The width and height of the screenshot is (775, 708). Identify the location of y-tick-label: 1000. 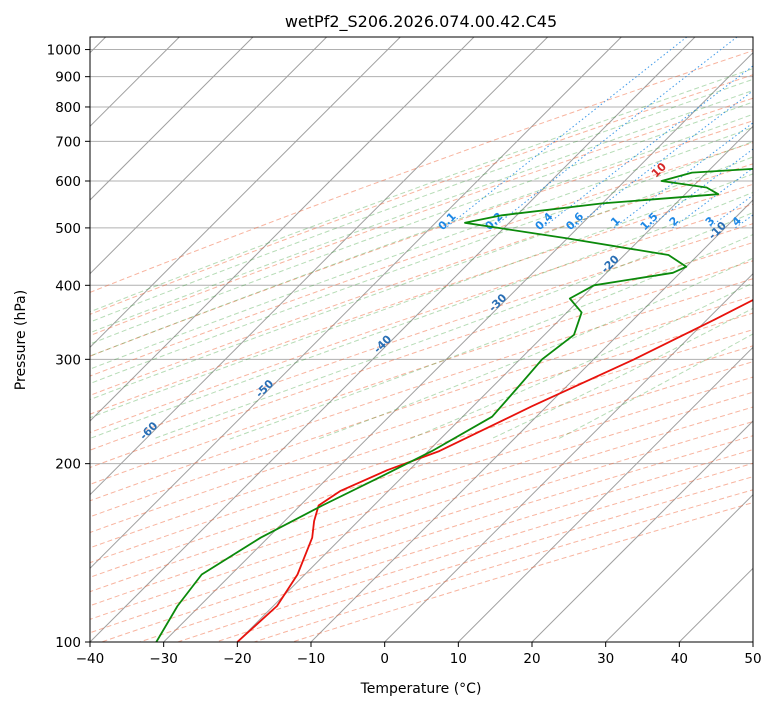
(64, 51).